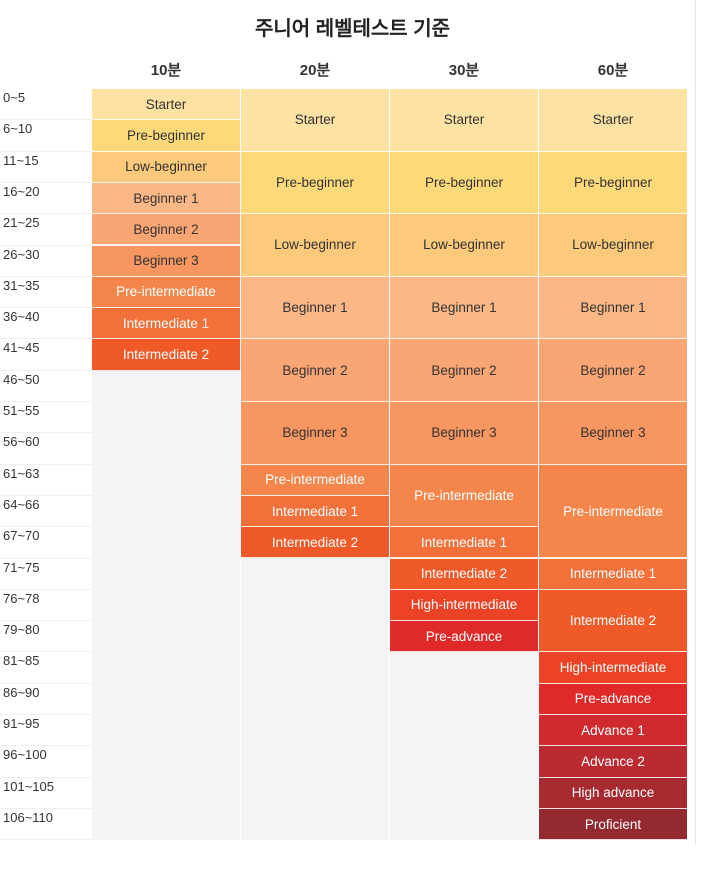 Image resolution: width=705 pixels, height=876 pixels. I want to click on row-label: 0~5, so click(14, 97).